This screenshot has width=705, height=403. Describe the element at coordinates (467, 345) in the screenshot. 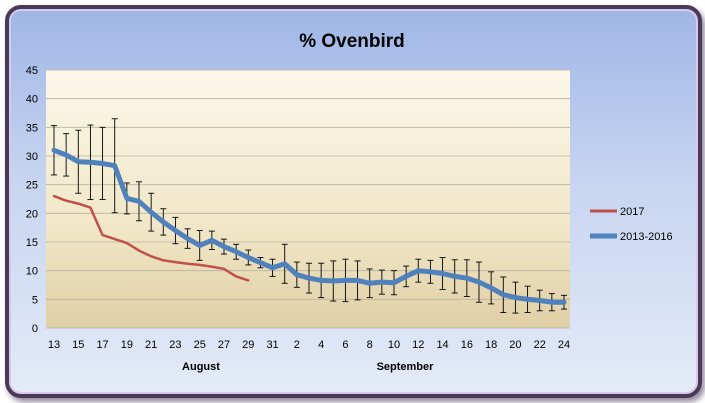

I see `x-tick-label: 16` at that location.